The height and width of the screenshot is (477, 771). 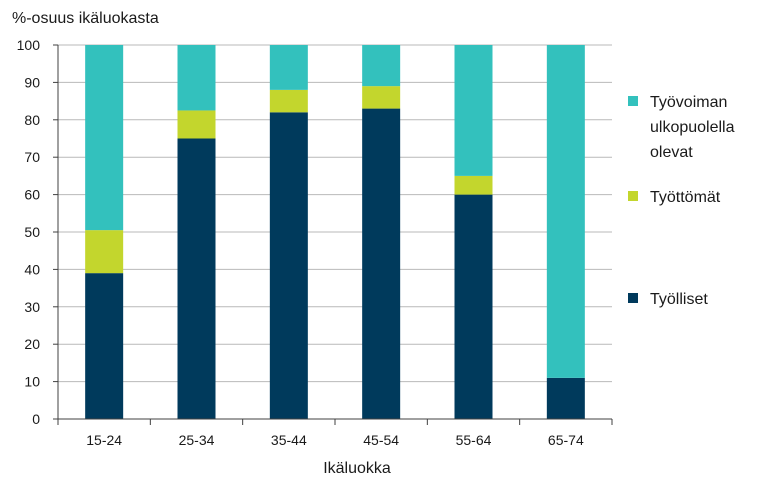 What do you see at coordinates (288, 67) in the screenshot?
I see `bar-segment-35-44-s2` at bounding box center [288, 67].